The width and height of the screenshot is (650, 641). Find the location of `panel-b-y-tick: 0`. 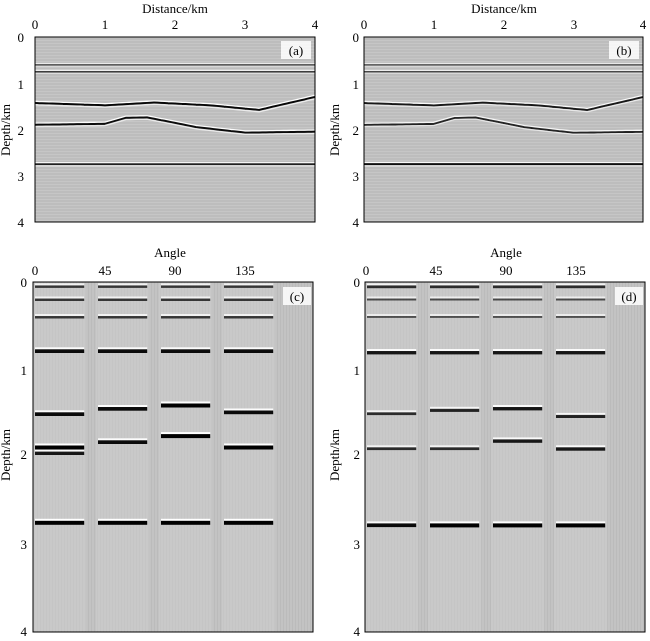

panel-b-y-tick: 0 is located at coordinates (356, 37).